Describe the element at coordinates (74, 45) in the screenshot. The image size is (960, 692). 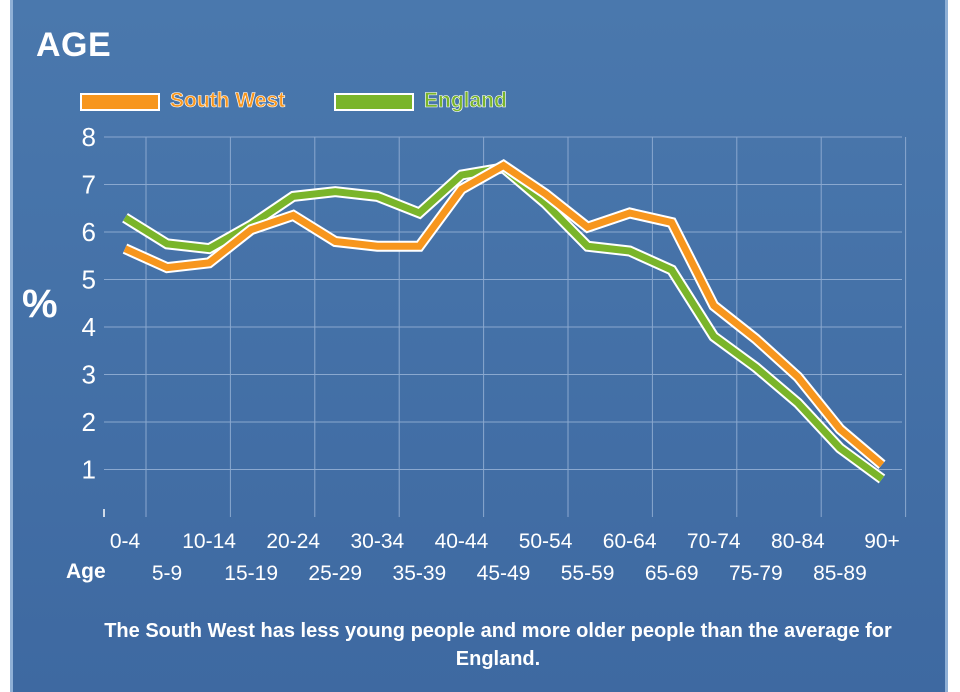
I see `chart-title: AGE` at that location.